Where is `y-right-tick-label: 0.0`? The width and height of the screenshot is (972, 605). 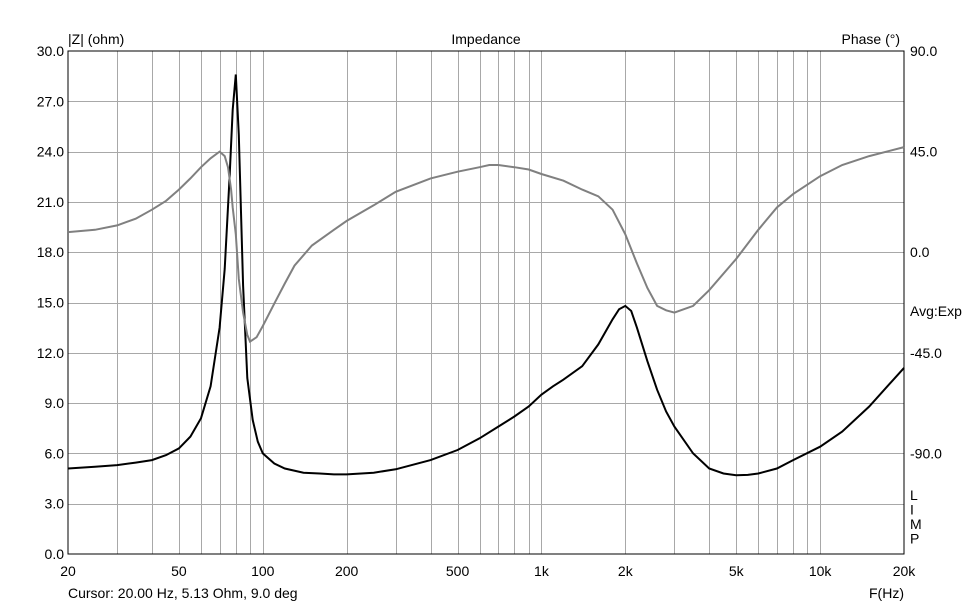
y-right-tick-label: 0.0 is located at coordinates (920, 252).